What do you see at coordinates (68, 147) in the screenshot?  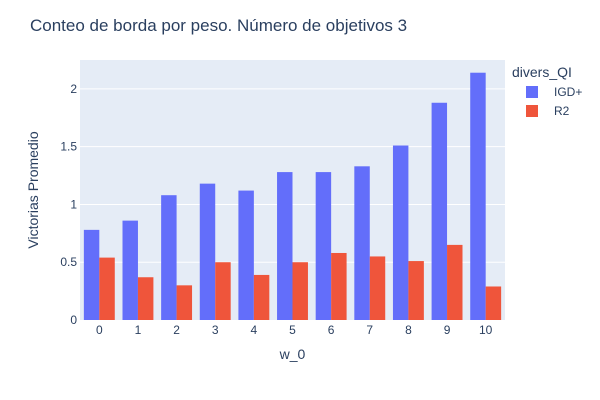 I see `y-tick-label: 1.5` at bounding box center [68, 147].